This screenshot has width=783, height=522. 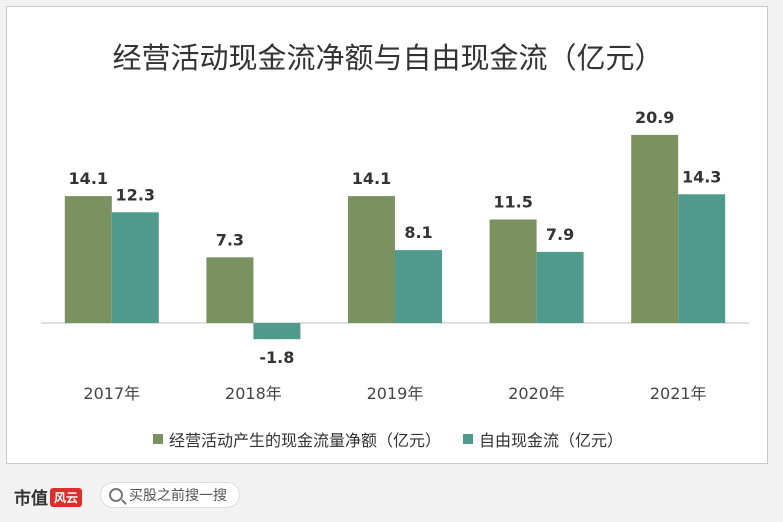 What do you see at coordinates (418, 232) in the screenshot?
I see `data-label-free-2: 8.1` at bounding box center [418, 232].